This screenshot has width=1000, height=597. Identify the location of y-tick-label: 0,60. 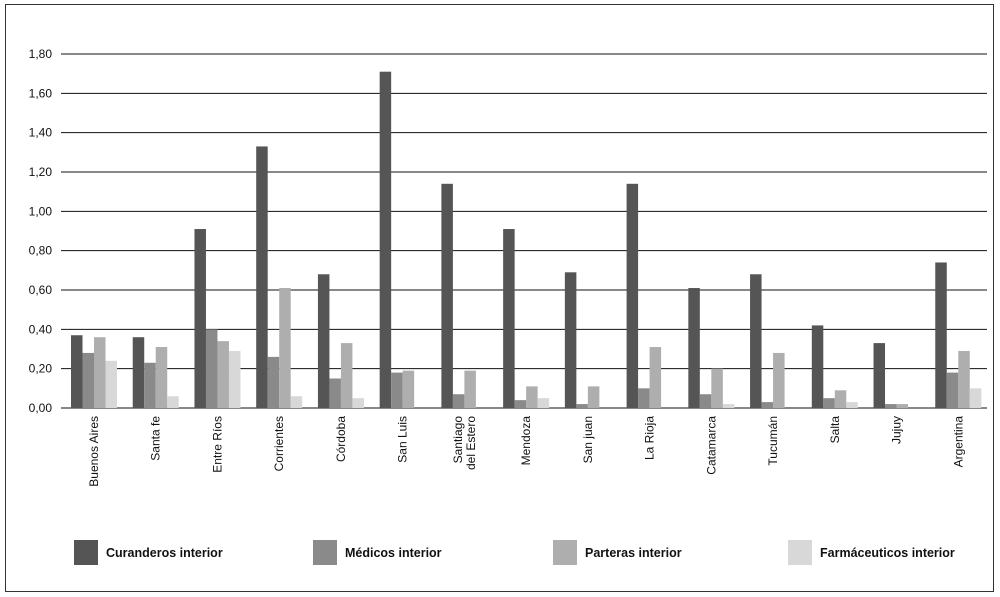
(41, 290).